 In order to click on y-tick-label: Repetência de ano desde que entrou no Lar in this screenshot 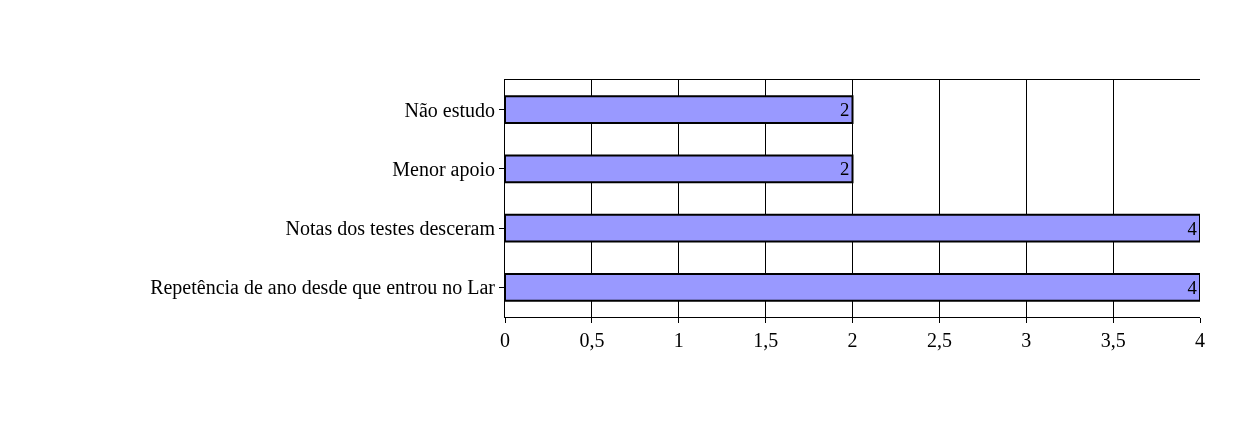, I will do `click(323, 288)`.